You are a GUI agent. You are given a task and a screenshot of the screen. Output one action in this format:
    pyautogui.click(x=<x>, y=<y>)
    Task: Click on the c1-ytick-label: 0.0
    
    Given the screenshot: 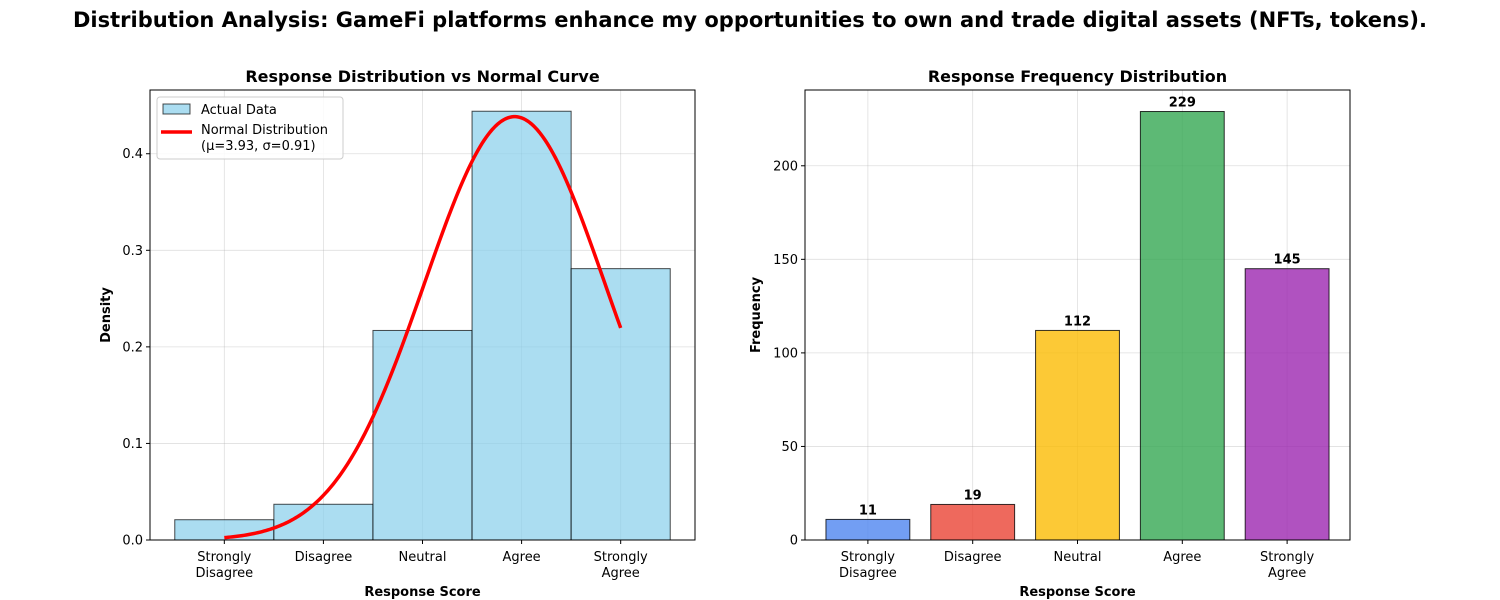 What is the action you would take?
    pyautogui.click(x=132, y=541)
    